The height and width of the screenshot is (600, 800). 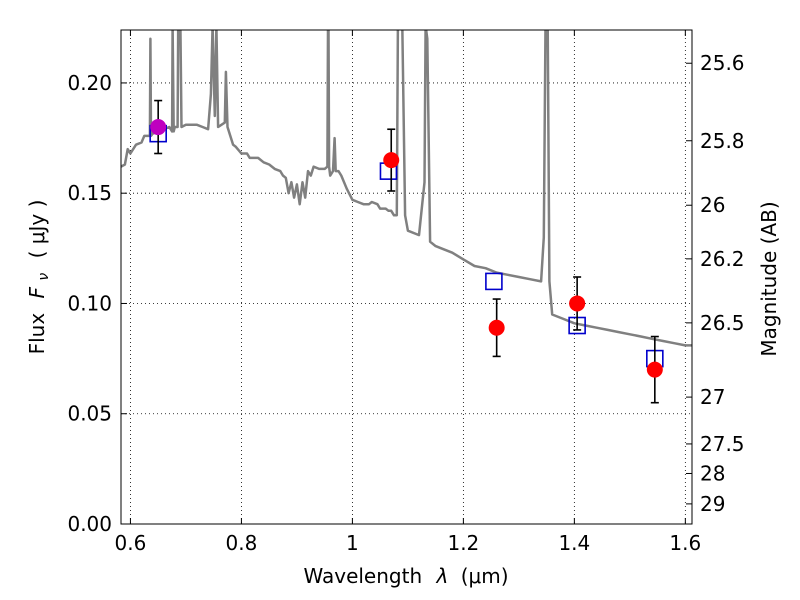 What do you see at coordinates (712, 473) in the screenshot?
I see `magnitude-tick-label: 28` at bounding box center [712, 473].